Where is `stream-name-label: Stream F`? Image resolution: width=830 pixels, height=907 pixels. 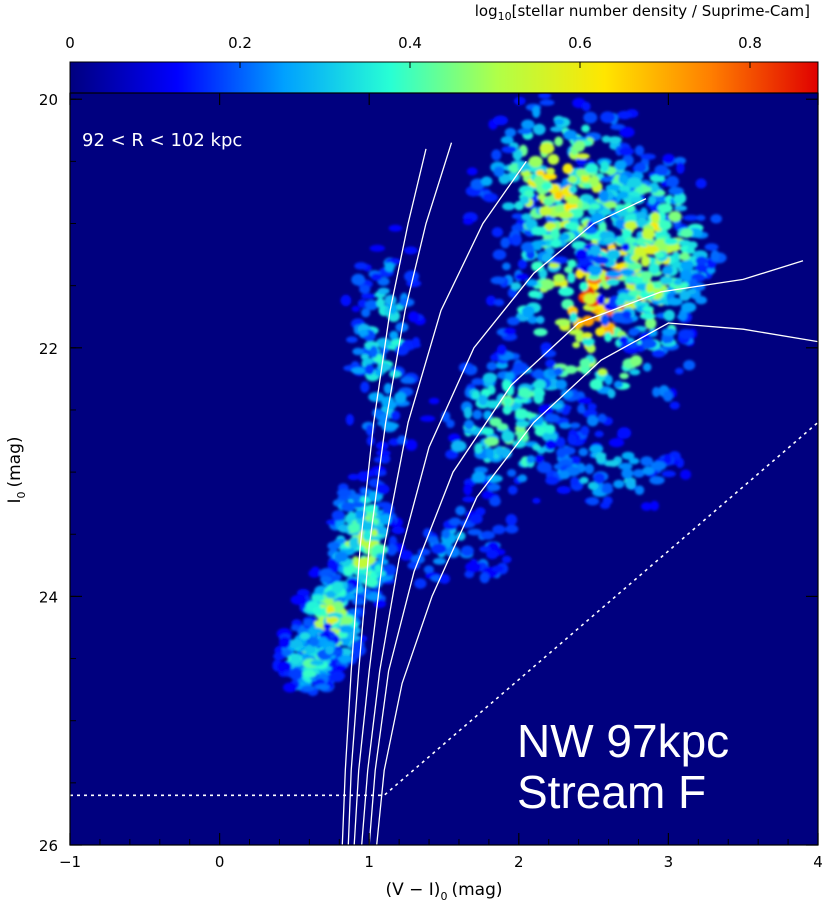
stream-name-label: Stream F is located at coordinates (611, 792).